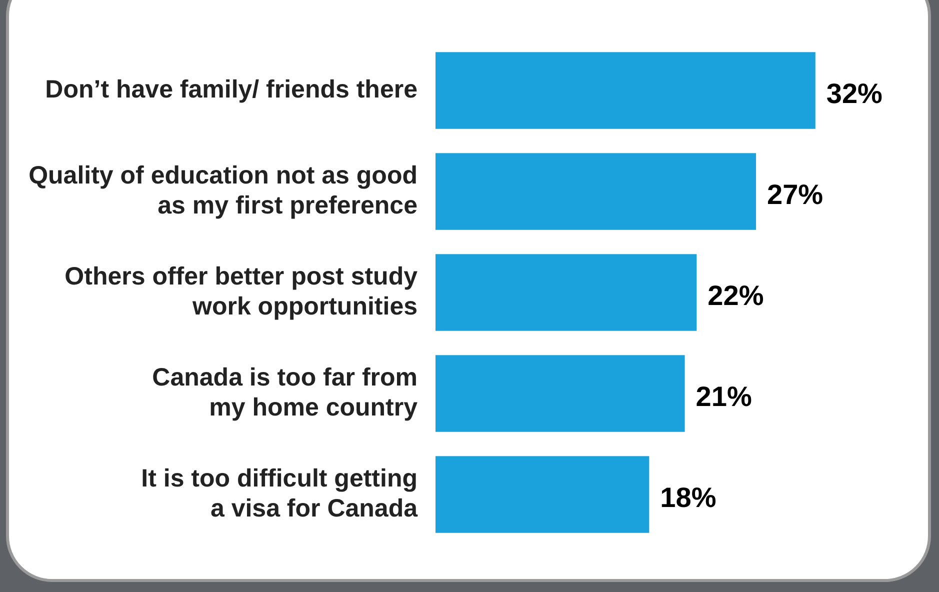  Describe the element at coordinates (854, 94) in the screenshot. I see `data-label: 32%` at that location.